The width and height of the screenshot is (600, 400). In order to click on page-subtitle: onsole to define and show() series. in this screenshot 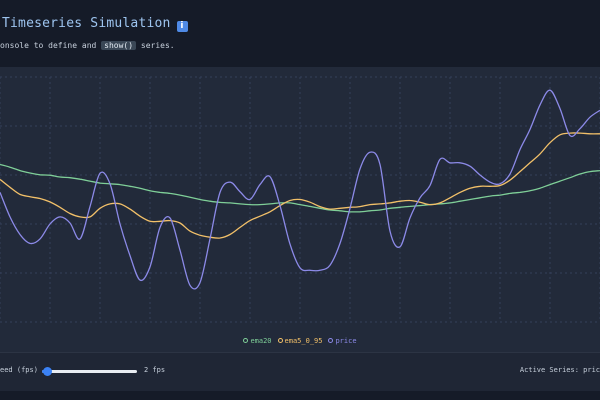, I will do `click(87, 45)`.